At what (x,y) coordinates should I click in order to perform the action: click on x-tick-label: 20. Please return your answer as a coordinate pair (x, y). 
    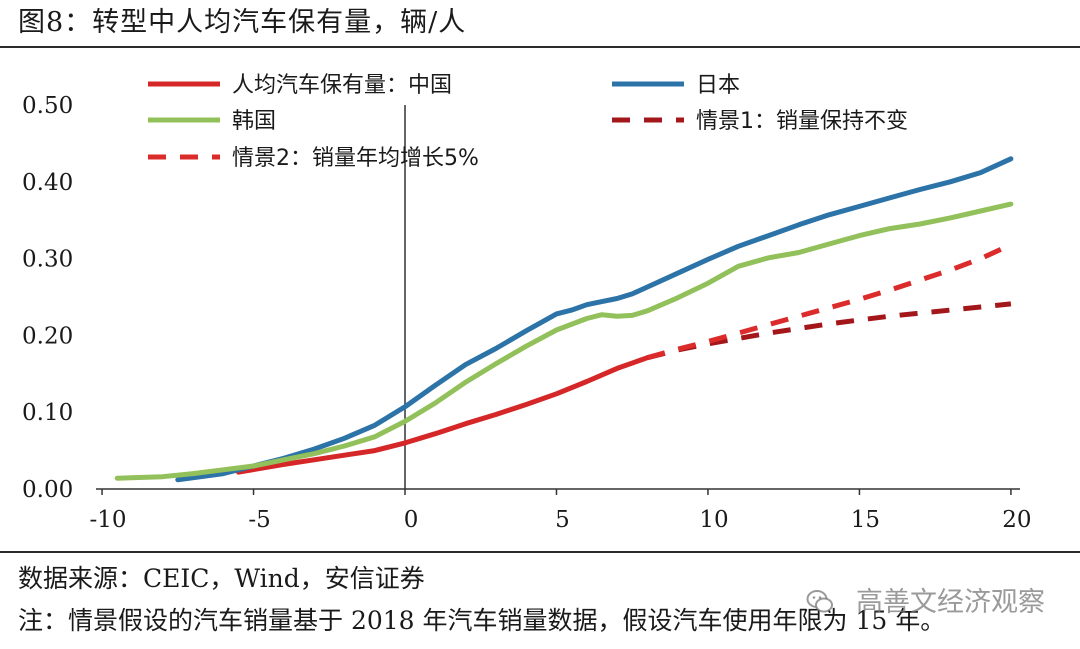
    Looking at the image, I should click on (1016, 520).